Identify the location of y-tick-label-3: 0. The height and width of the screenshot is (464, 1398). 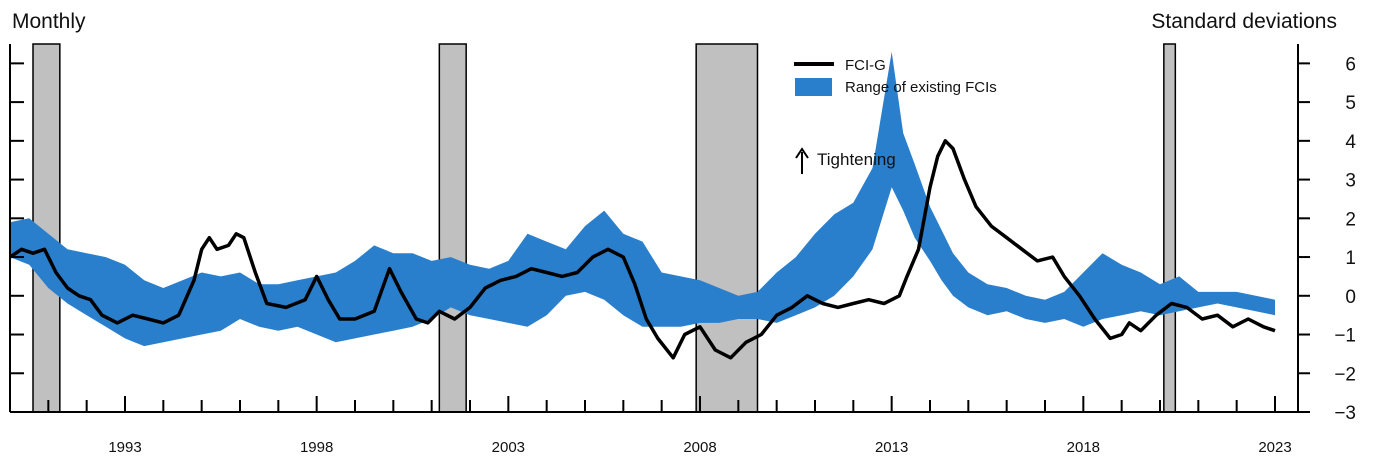
(1350, 297).